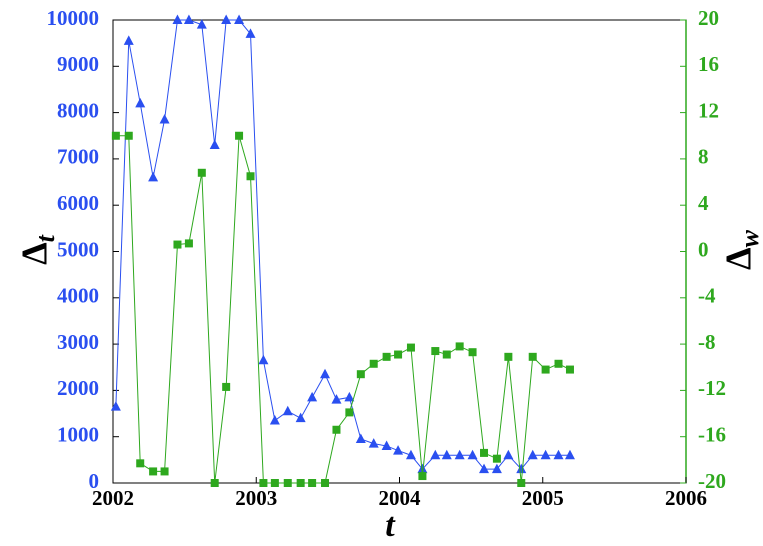 The width and height of the screenshot is (763, 546). I want to click on y-tick-label: 3000, so click(78, 342).